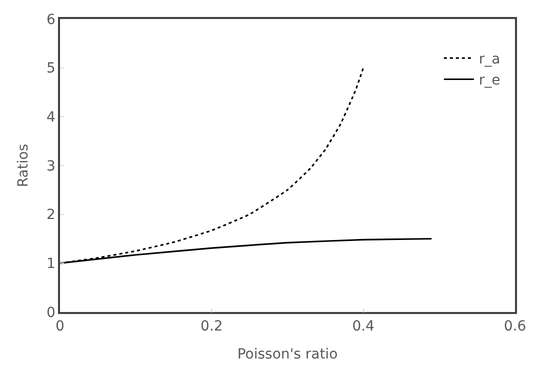 The height and width of the screenshot is (372, 538). Describe the element at coordinates (287, 354) in the screenshot. I see `x-axis-title: Poisson's ratio` at that location.